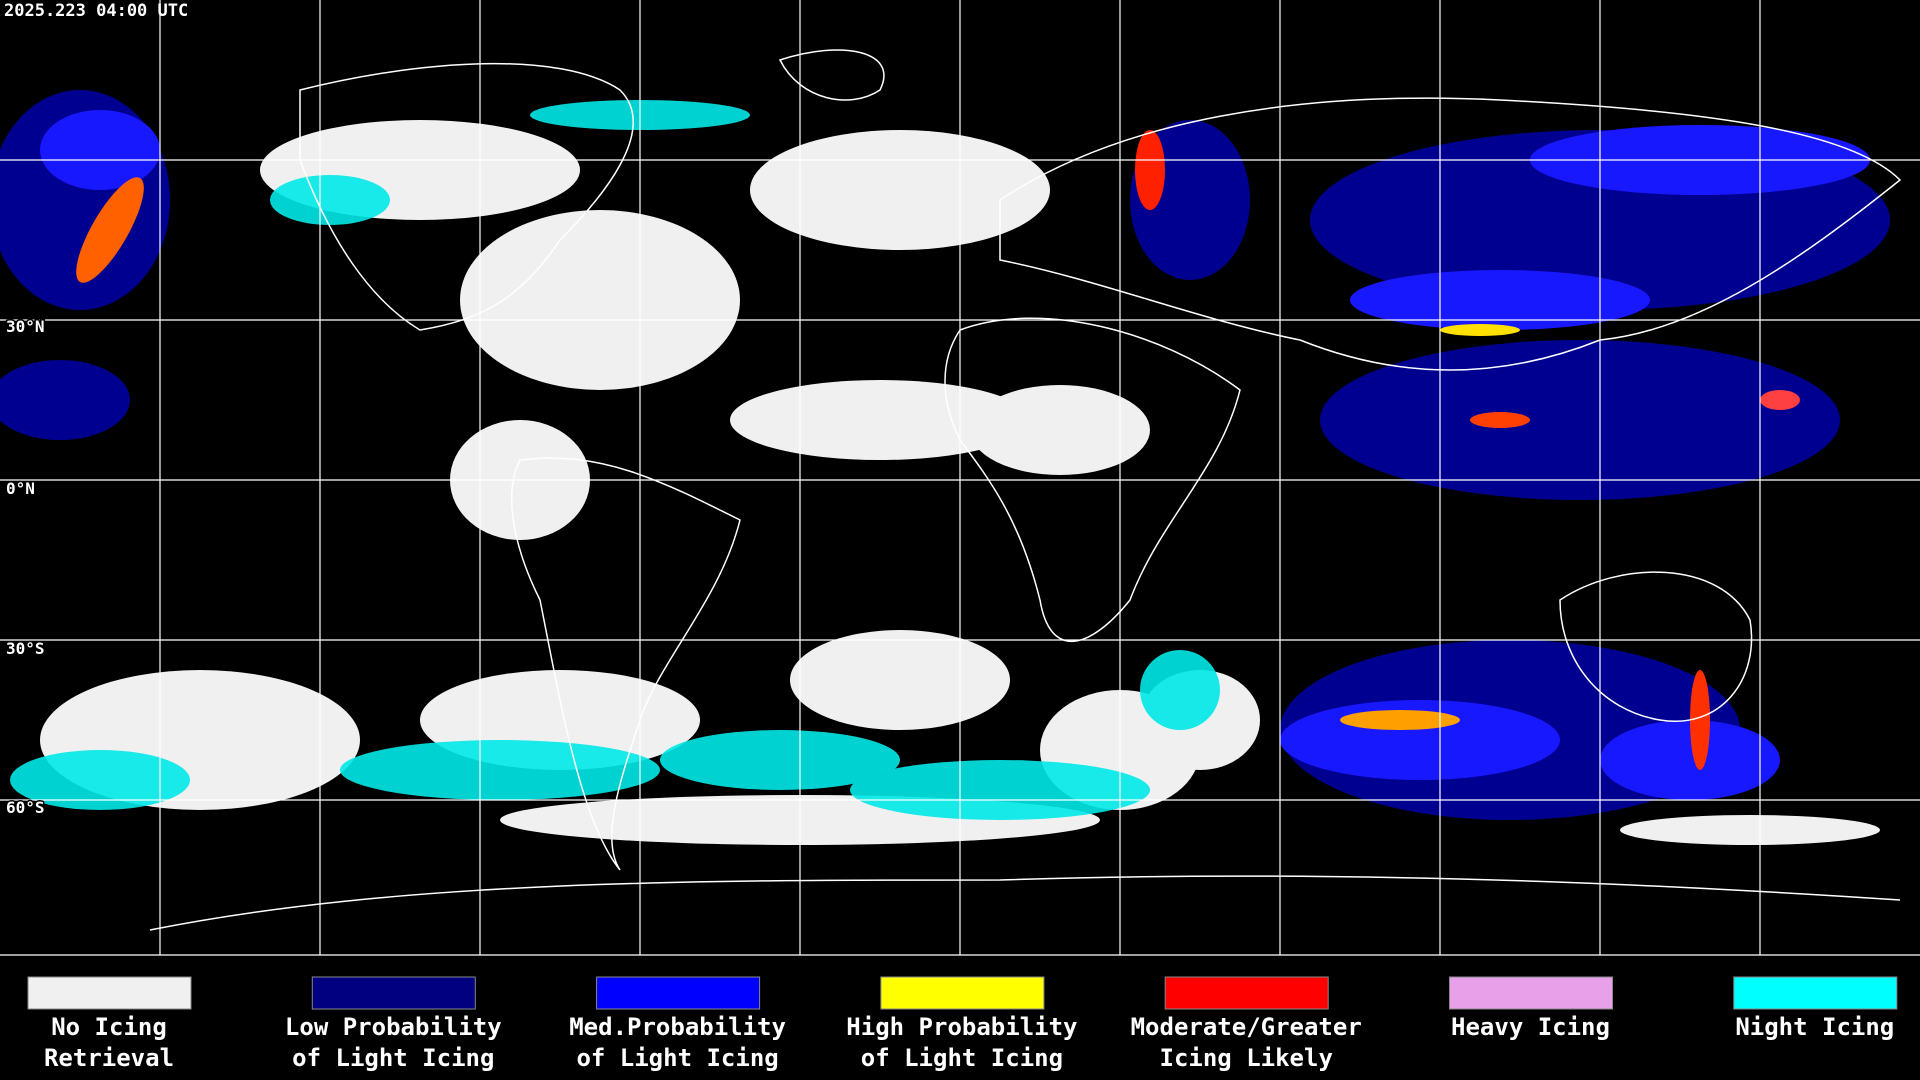  What do you see at coordinates (1246, 1027) in the screenshot?
I see `legend-label: Moderate/Greater` at bounding box center [1246, 1027].